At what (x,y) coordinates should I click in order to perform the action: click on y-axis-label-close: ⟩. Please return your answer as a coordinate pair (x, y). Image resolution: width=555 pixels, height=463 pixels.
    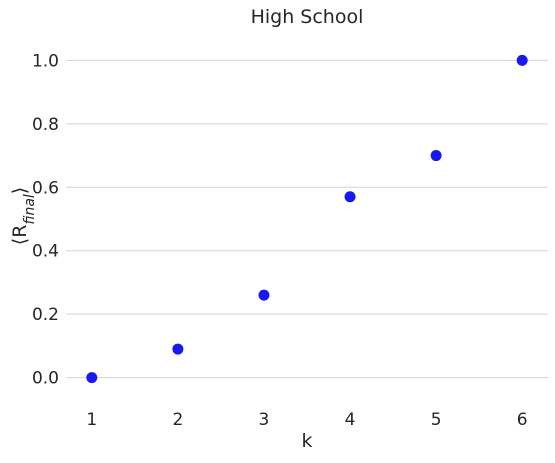
    Looking at the image, I should click on (20, 190).